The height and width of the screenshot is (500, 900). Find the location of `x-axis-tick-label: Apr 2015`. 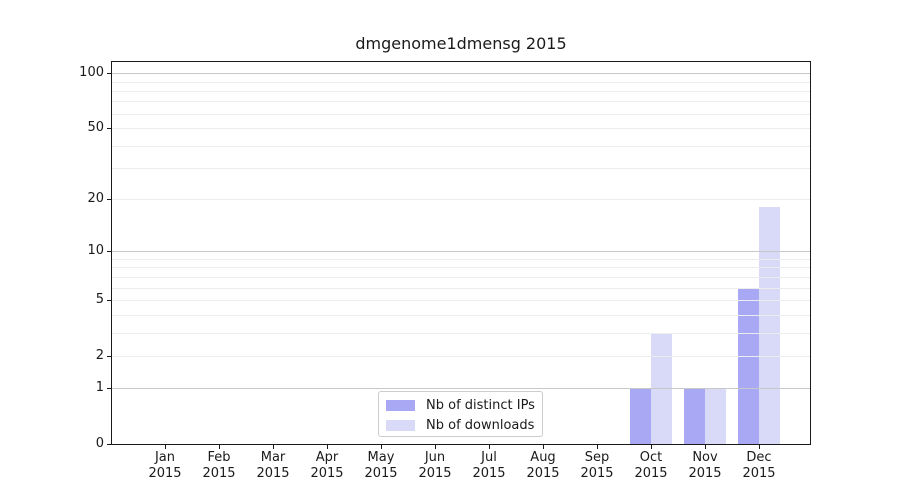

x-axis-tick-label: Apr 2015 is located at coordinates (327, 466).